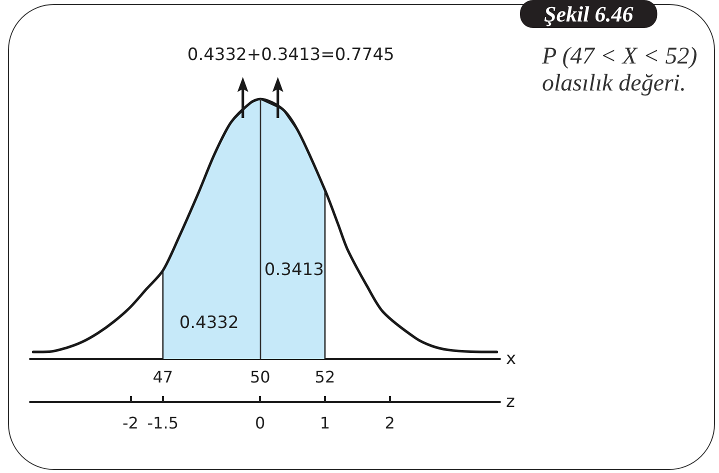 This screenshot has height=473, width=719. Describe the element at coordinates (589, 14) in the screenshot. I see `text: Şekil 6.46` at that location.